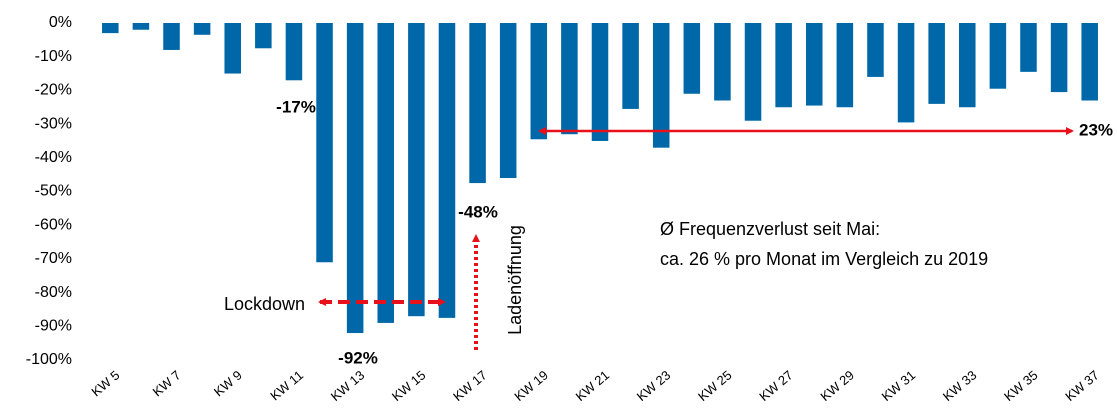 This screenshot has height=416, width=1117. Describe the element at coordinates (53, 224) in the screenshot. I see `y-tick-label: -60%` at that location.